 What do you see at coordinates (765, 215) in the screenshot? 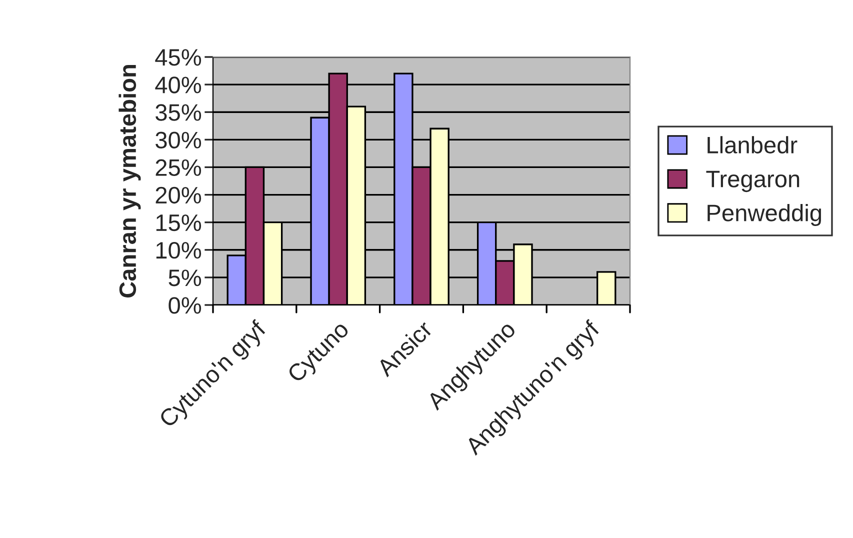
I see `legend-label: Penweddig` at bounding box center [765, 215].